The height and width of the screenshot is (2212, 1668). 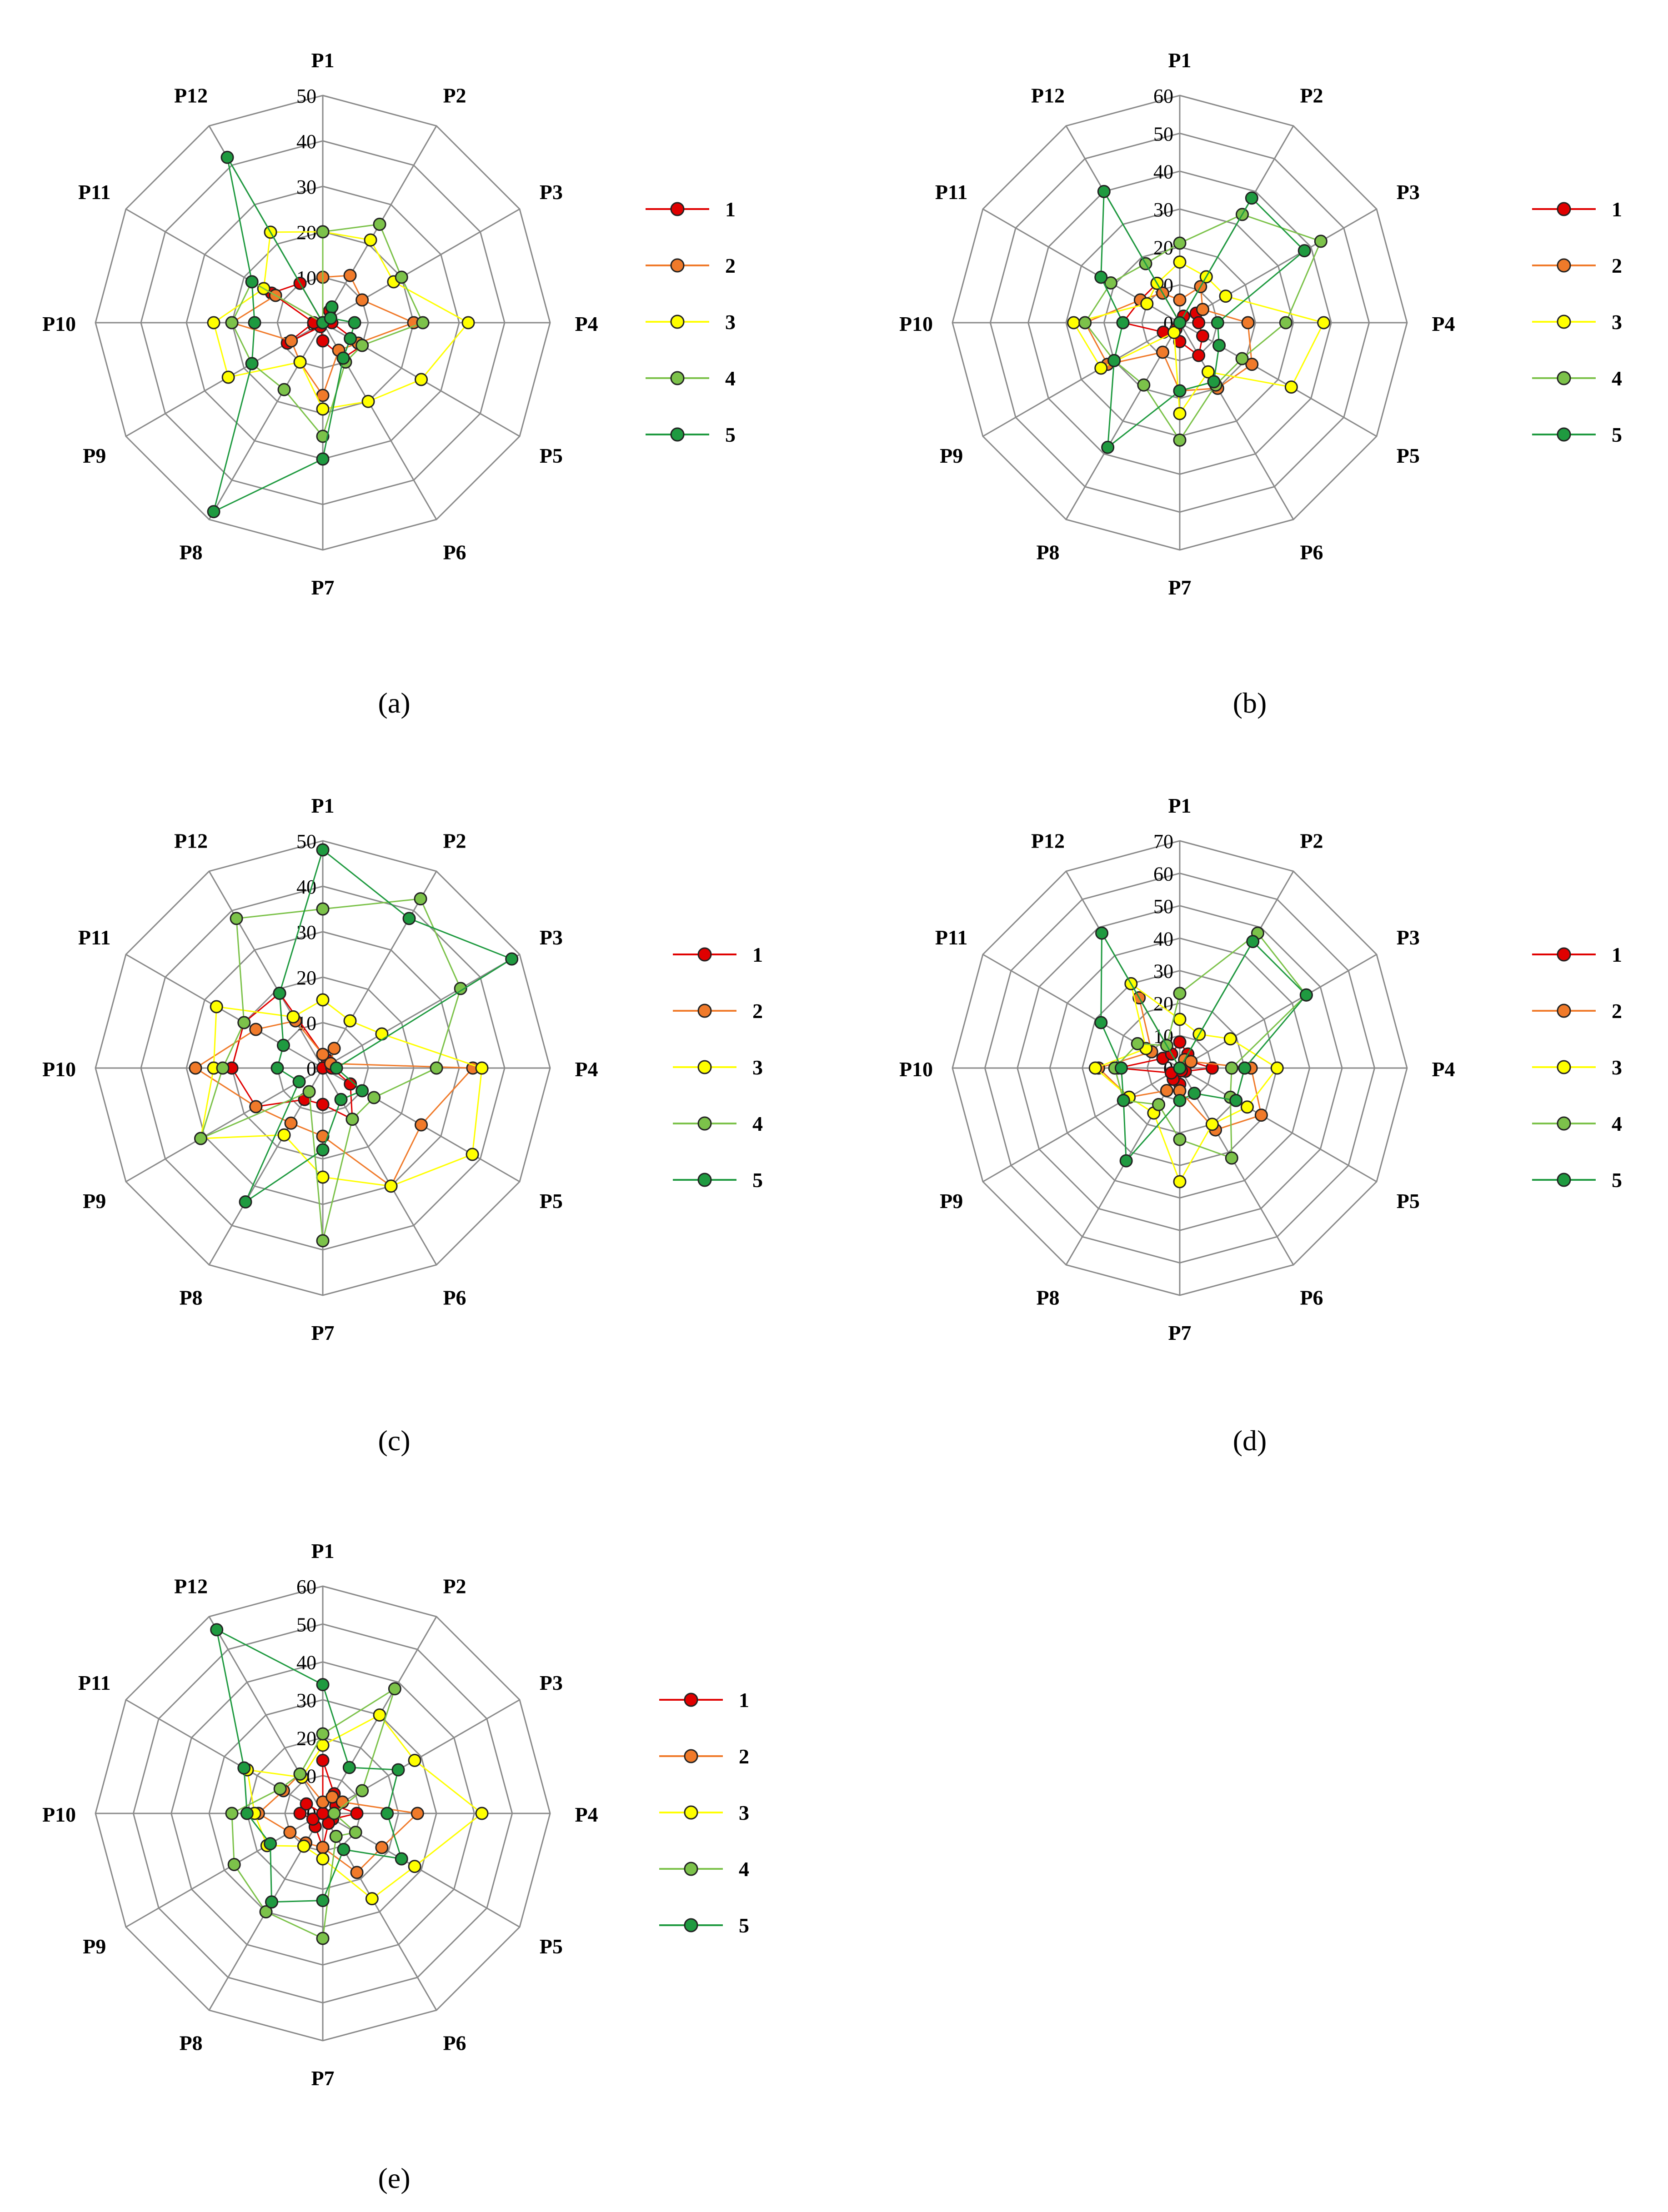 What do you see at coordinates (1249, 703) in the screenshot?
I see `panel-label-b: (b)` at bounding box center [1249, 703].